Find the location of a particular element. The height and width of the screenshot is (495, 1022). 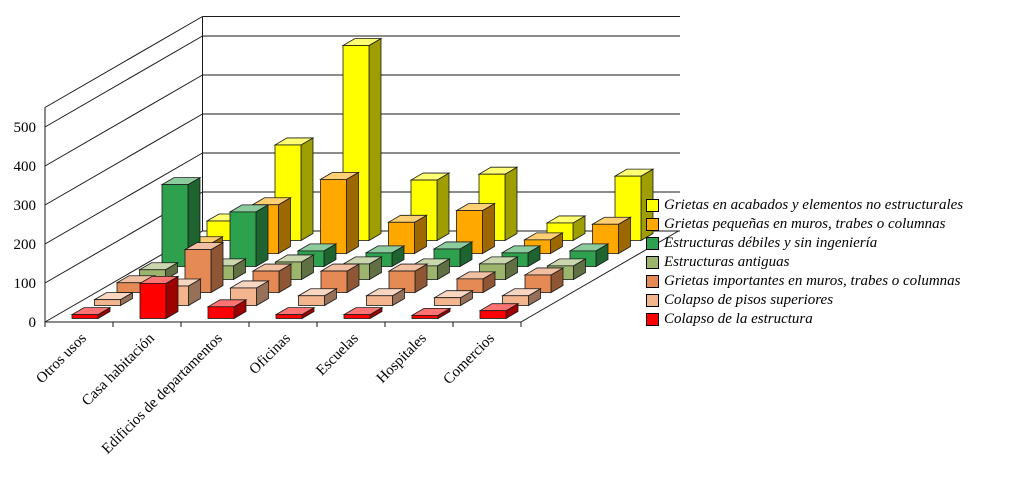

category-axis-label: Otros usos is located at coordinates (61, 358).